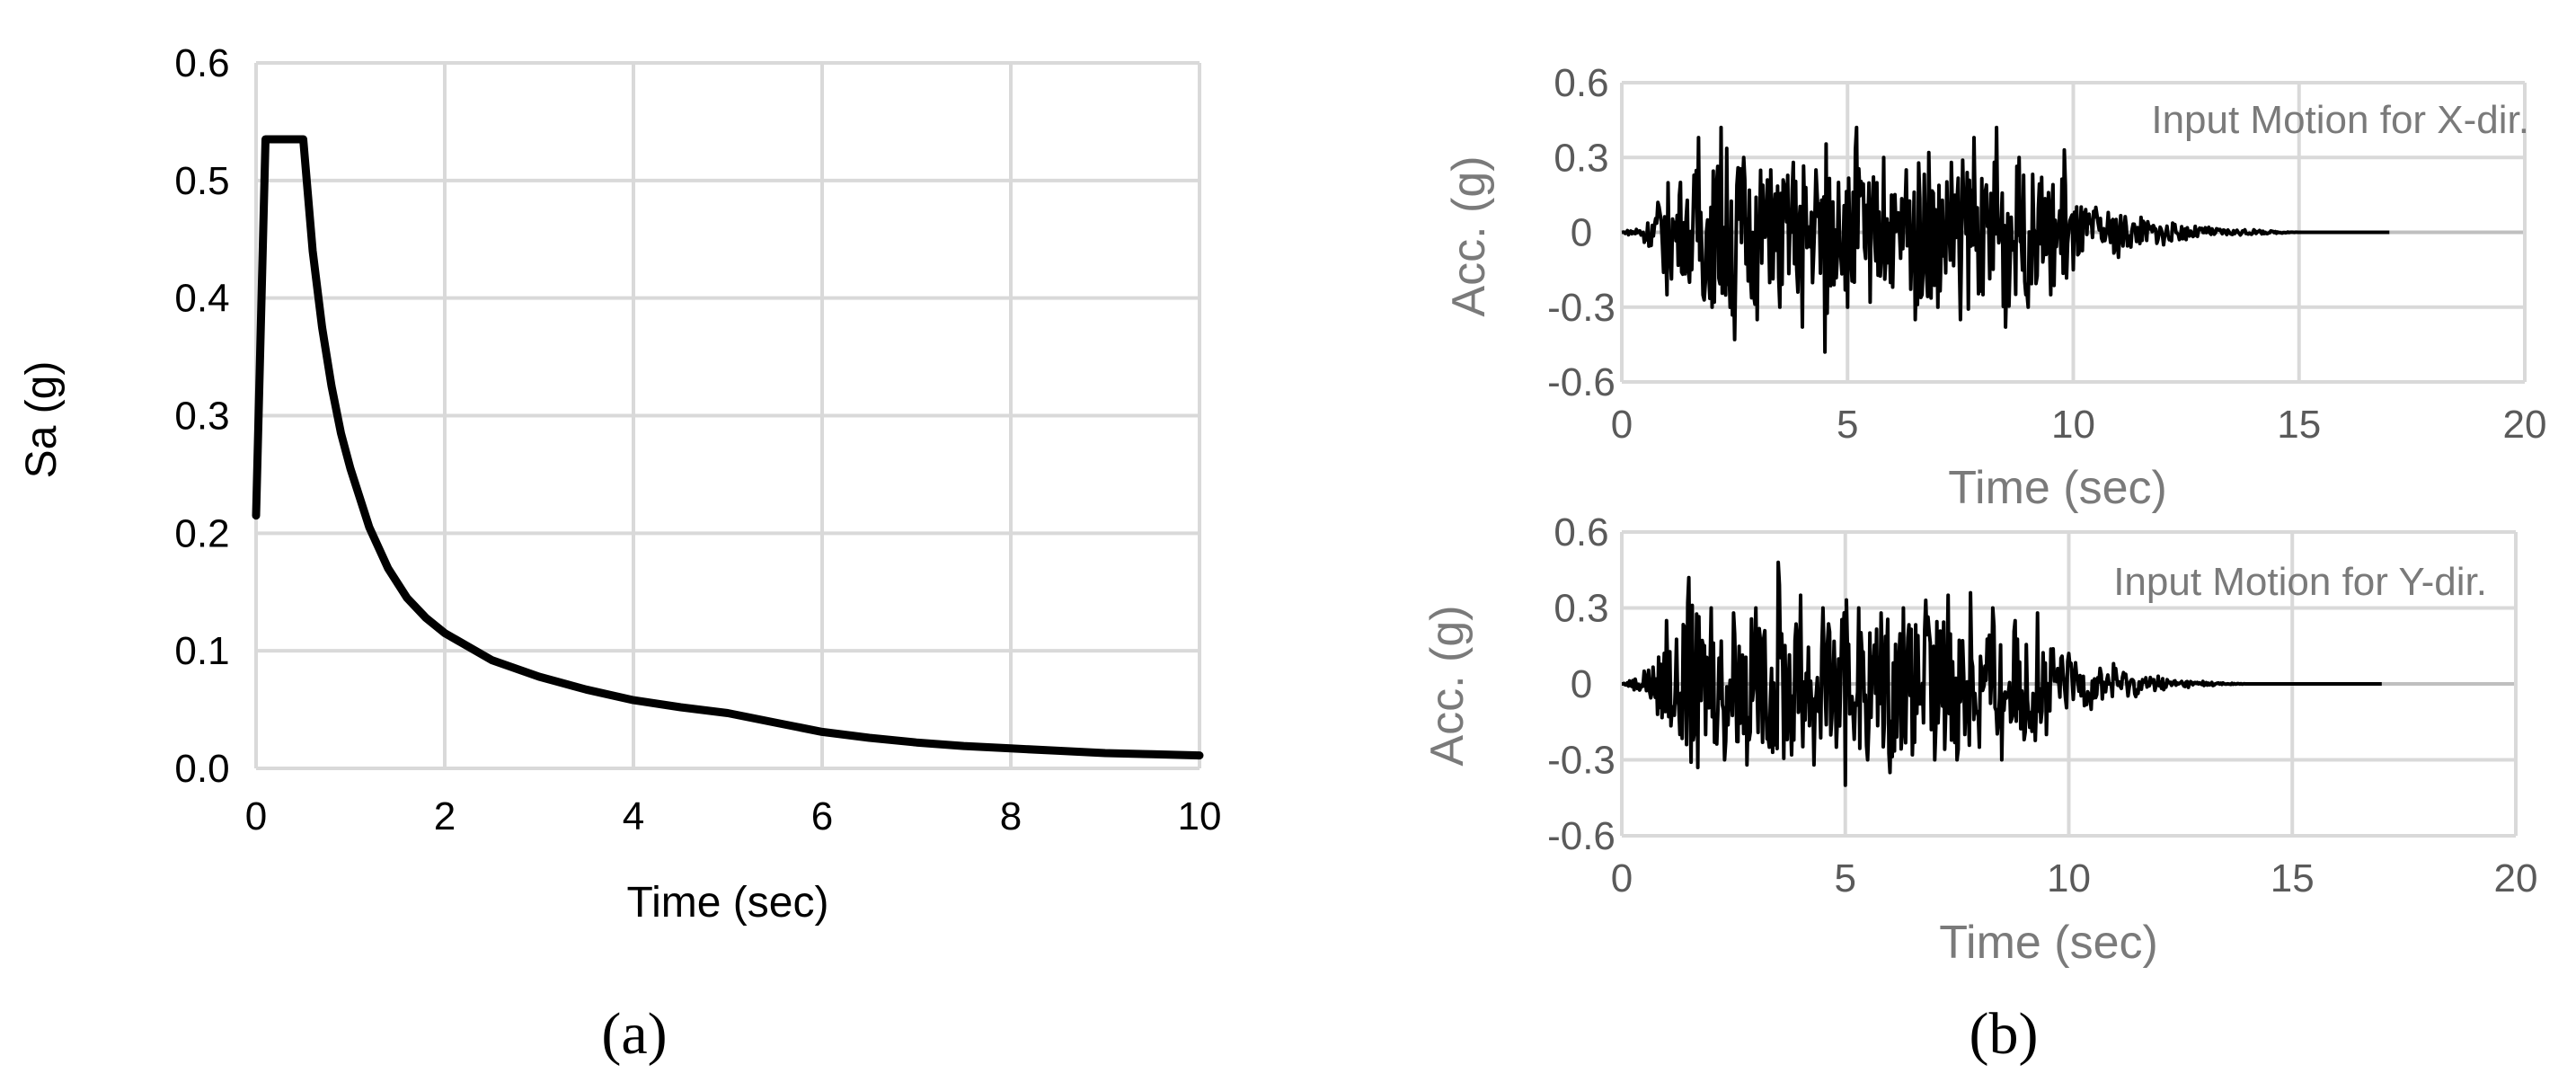 The width and height of the screenshot is (2576, 1091). I want to click on chart-a-y-tick-label: 0.3, so click(201, 417).